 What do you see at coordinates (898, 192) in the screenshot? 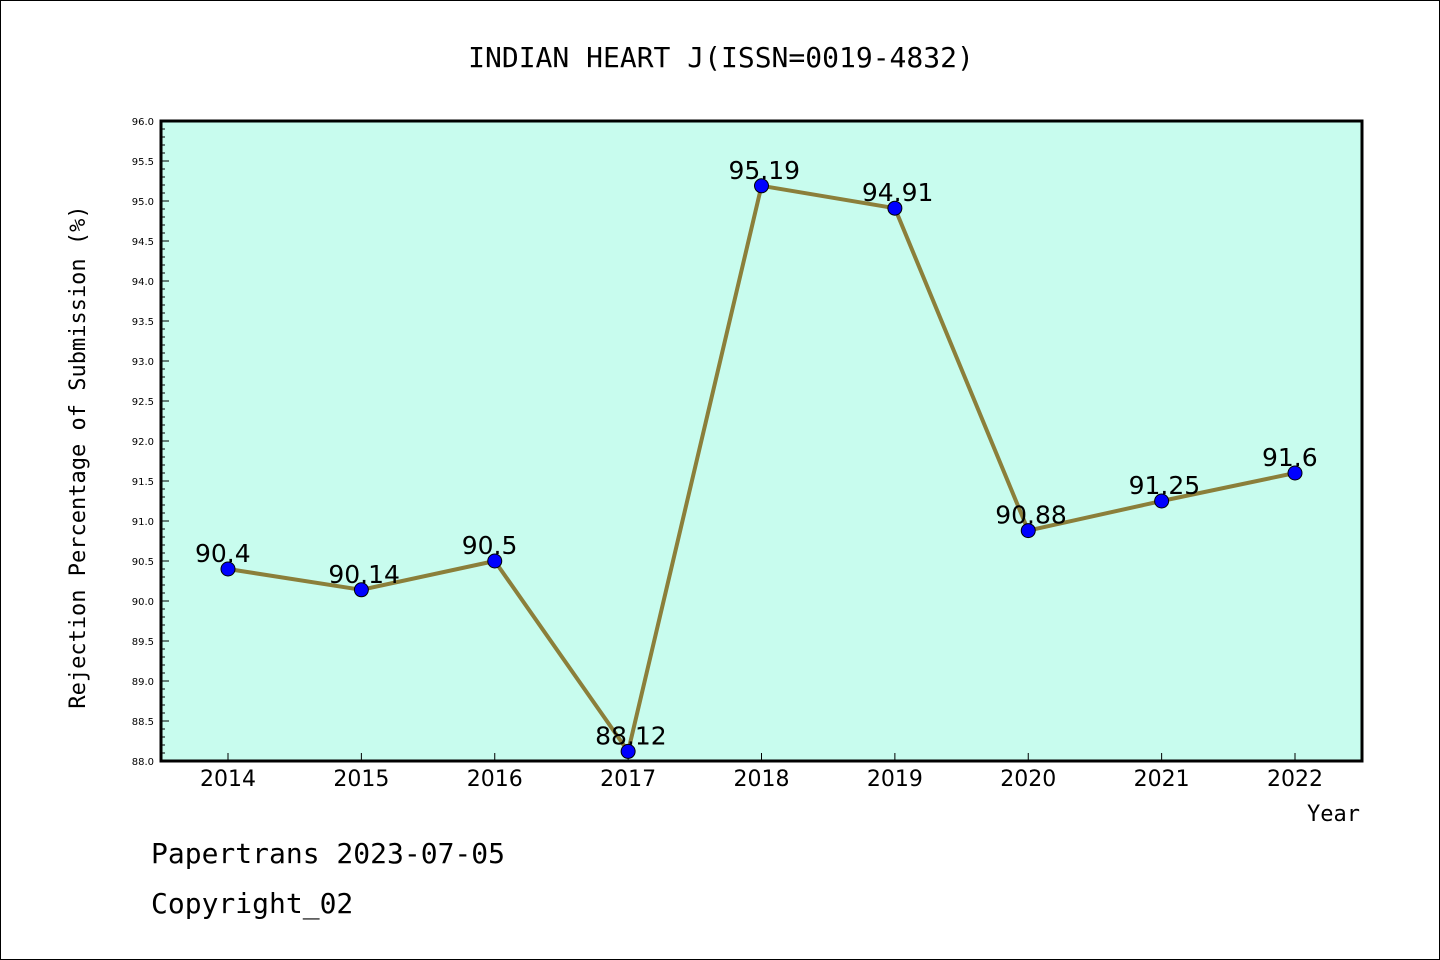
I see `data-label: 94.91` at bounding box center [898, 192].